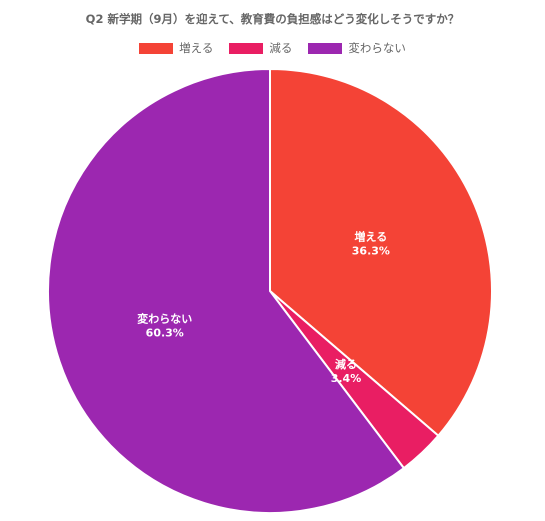  What do you see at coordinates (165, 332) in the screenshot?
I see `slice-value-no-change: 60.3%` at bounding box center [165, 332].